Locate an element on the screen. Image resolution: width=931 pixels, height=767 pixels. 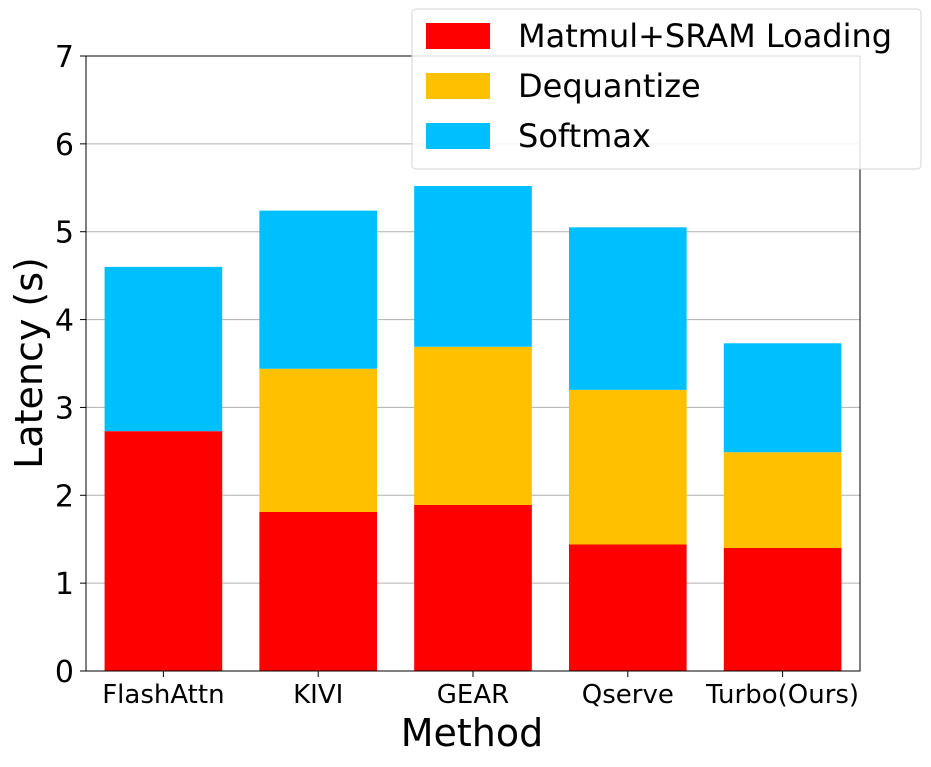
bar-dequantize-gear is located at coordinates (473, 425).